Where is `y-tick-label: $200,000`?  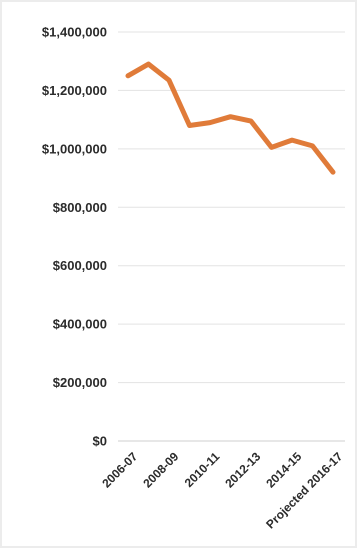
y-tick-label: $200,000 is located at coordinates (80, 382).